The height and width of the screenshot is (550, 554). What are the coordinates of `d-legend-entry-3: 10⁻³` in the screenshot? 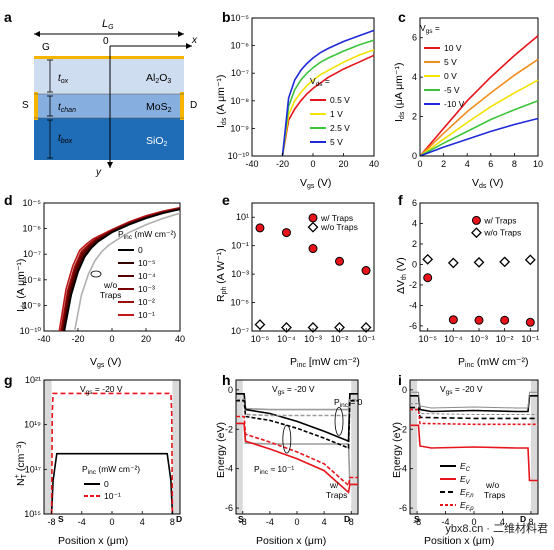 It's located at (146, 289).